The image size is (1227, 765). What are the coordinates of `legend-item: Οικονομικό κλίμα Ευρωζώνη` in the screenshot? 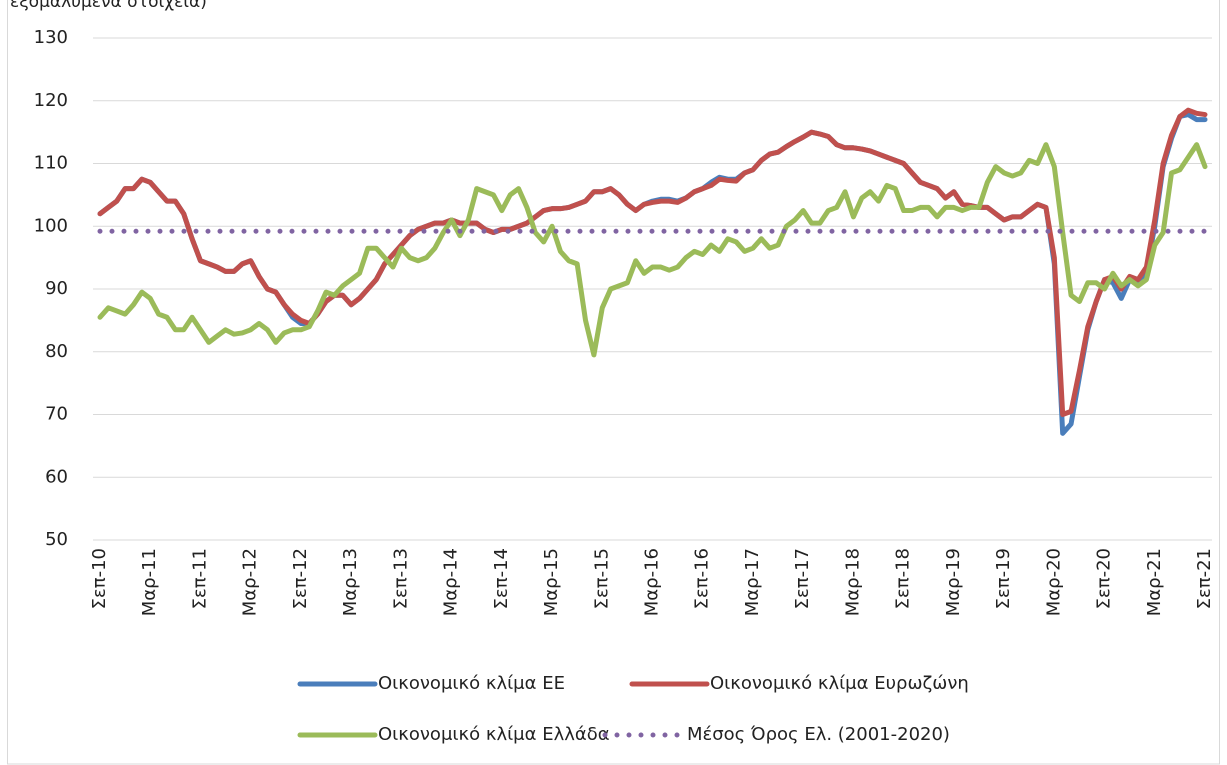 It's located at (799, 683).